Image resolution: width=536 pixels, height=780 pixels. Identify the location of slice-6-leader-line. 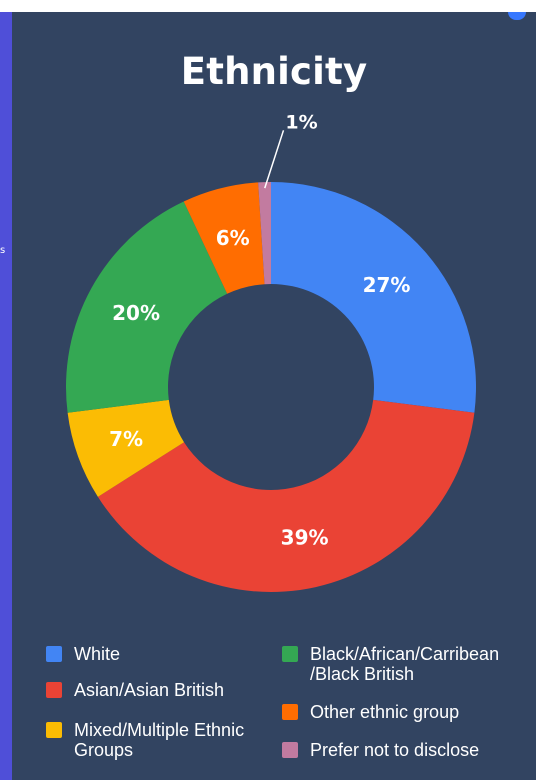
(274, 159).